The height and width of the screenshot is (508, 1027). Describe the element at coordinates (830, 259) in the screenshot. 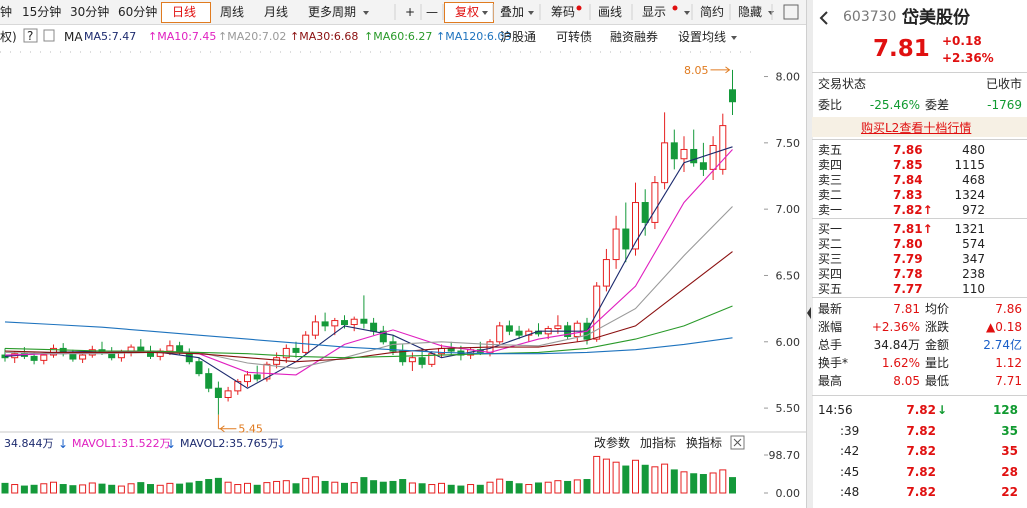

I see `bids-label: 买三` at that location.